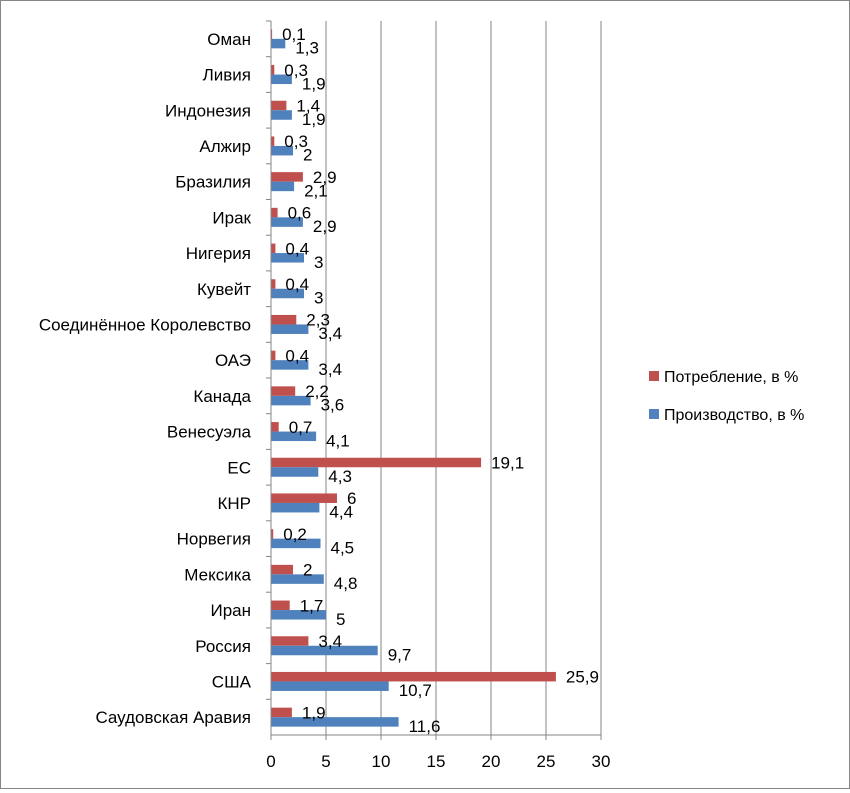 This screenshot has width=850, height=793. I want to click on data-label-production: 3, so click(318, 298).